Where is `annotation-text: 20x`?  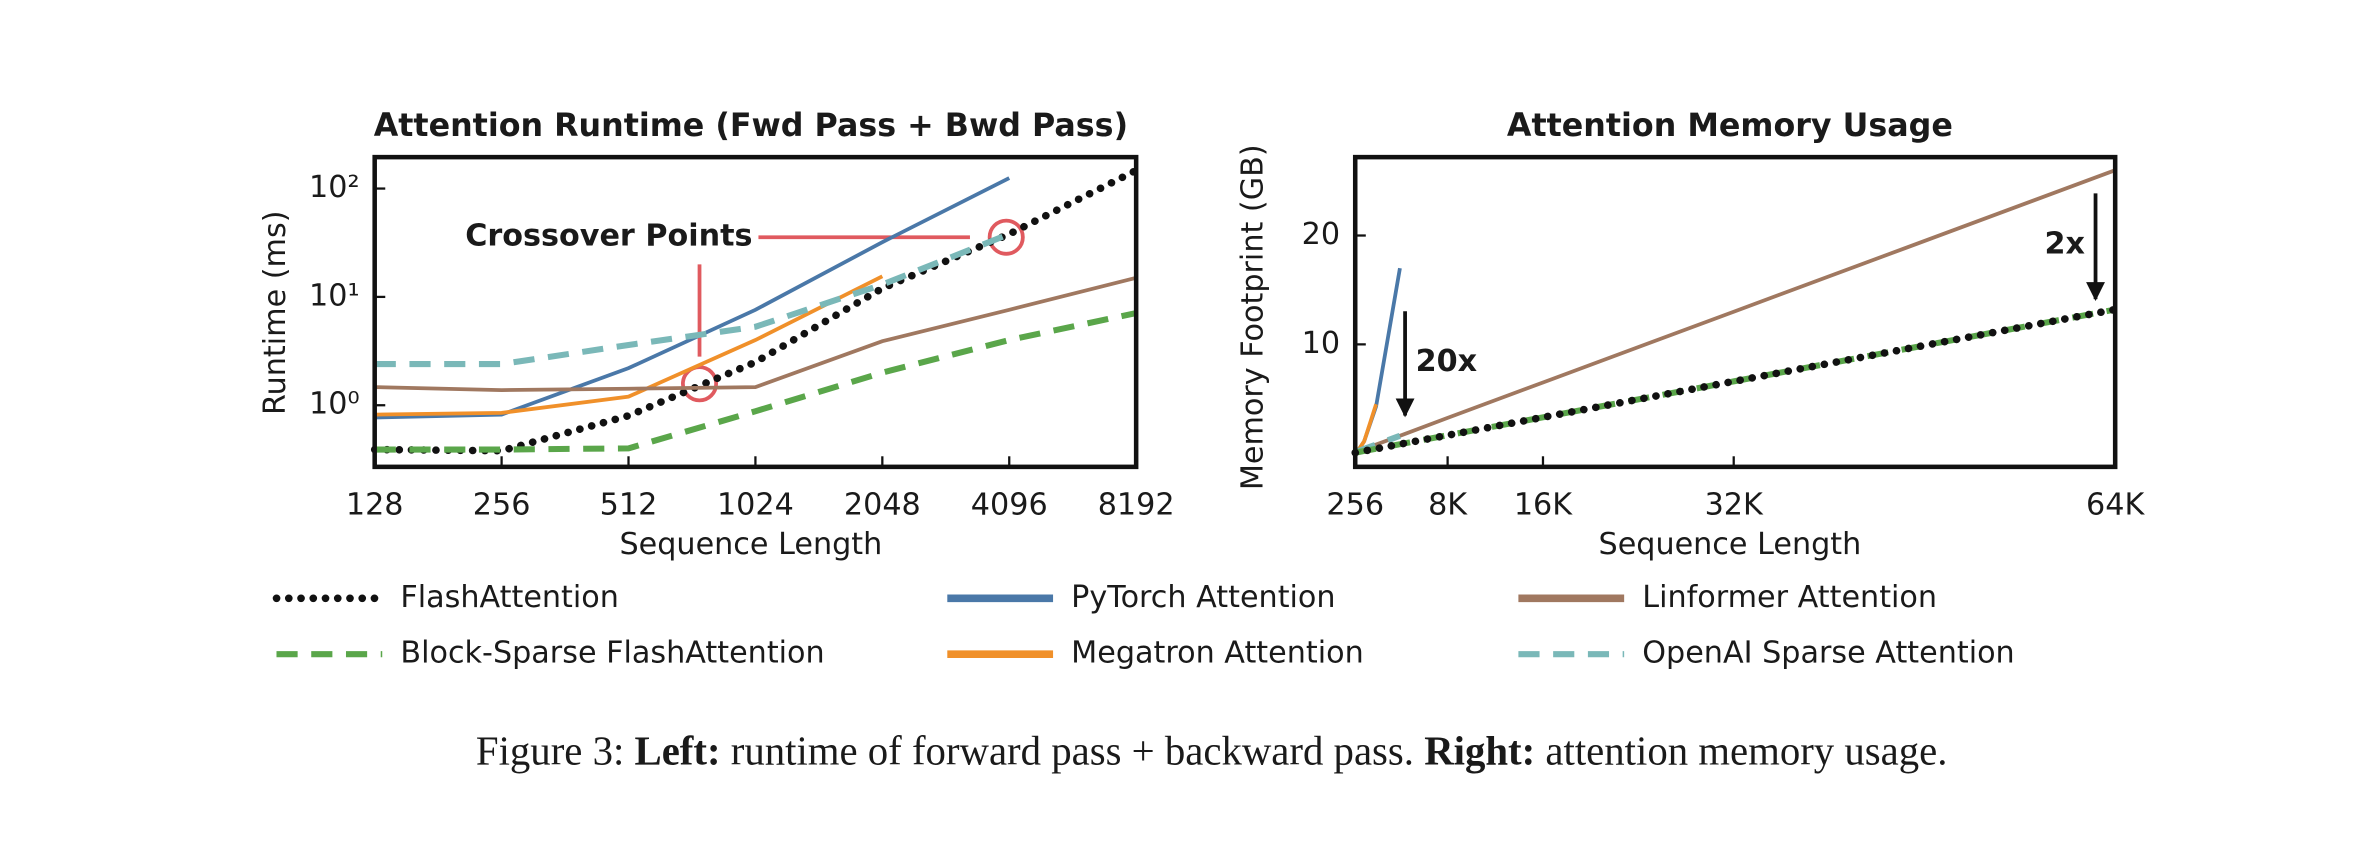
annotation-text: 20x is located at coordinates (1447, 361).